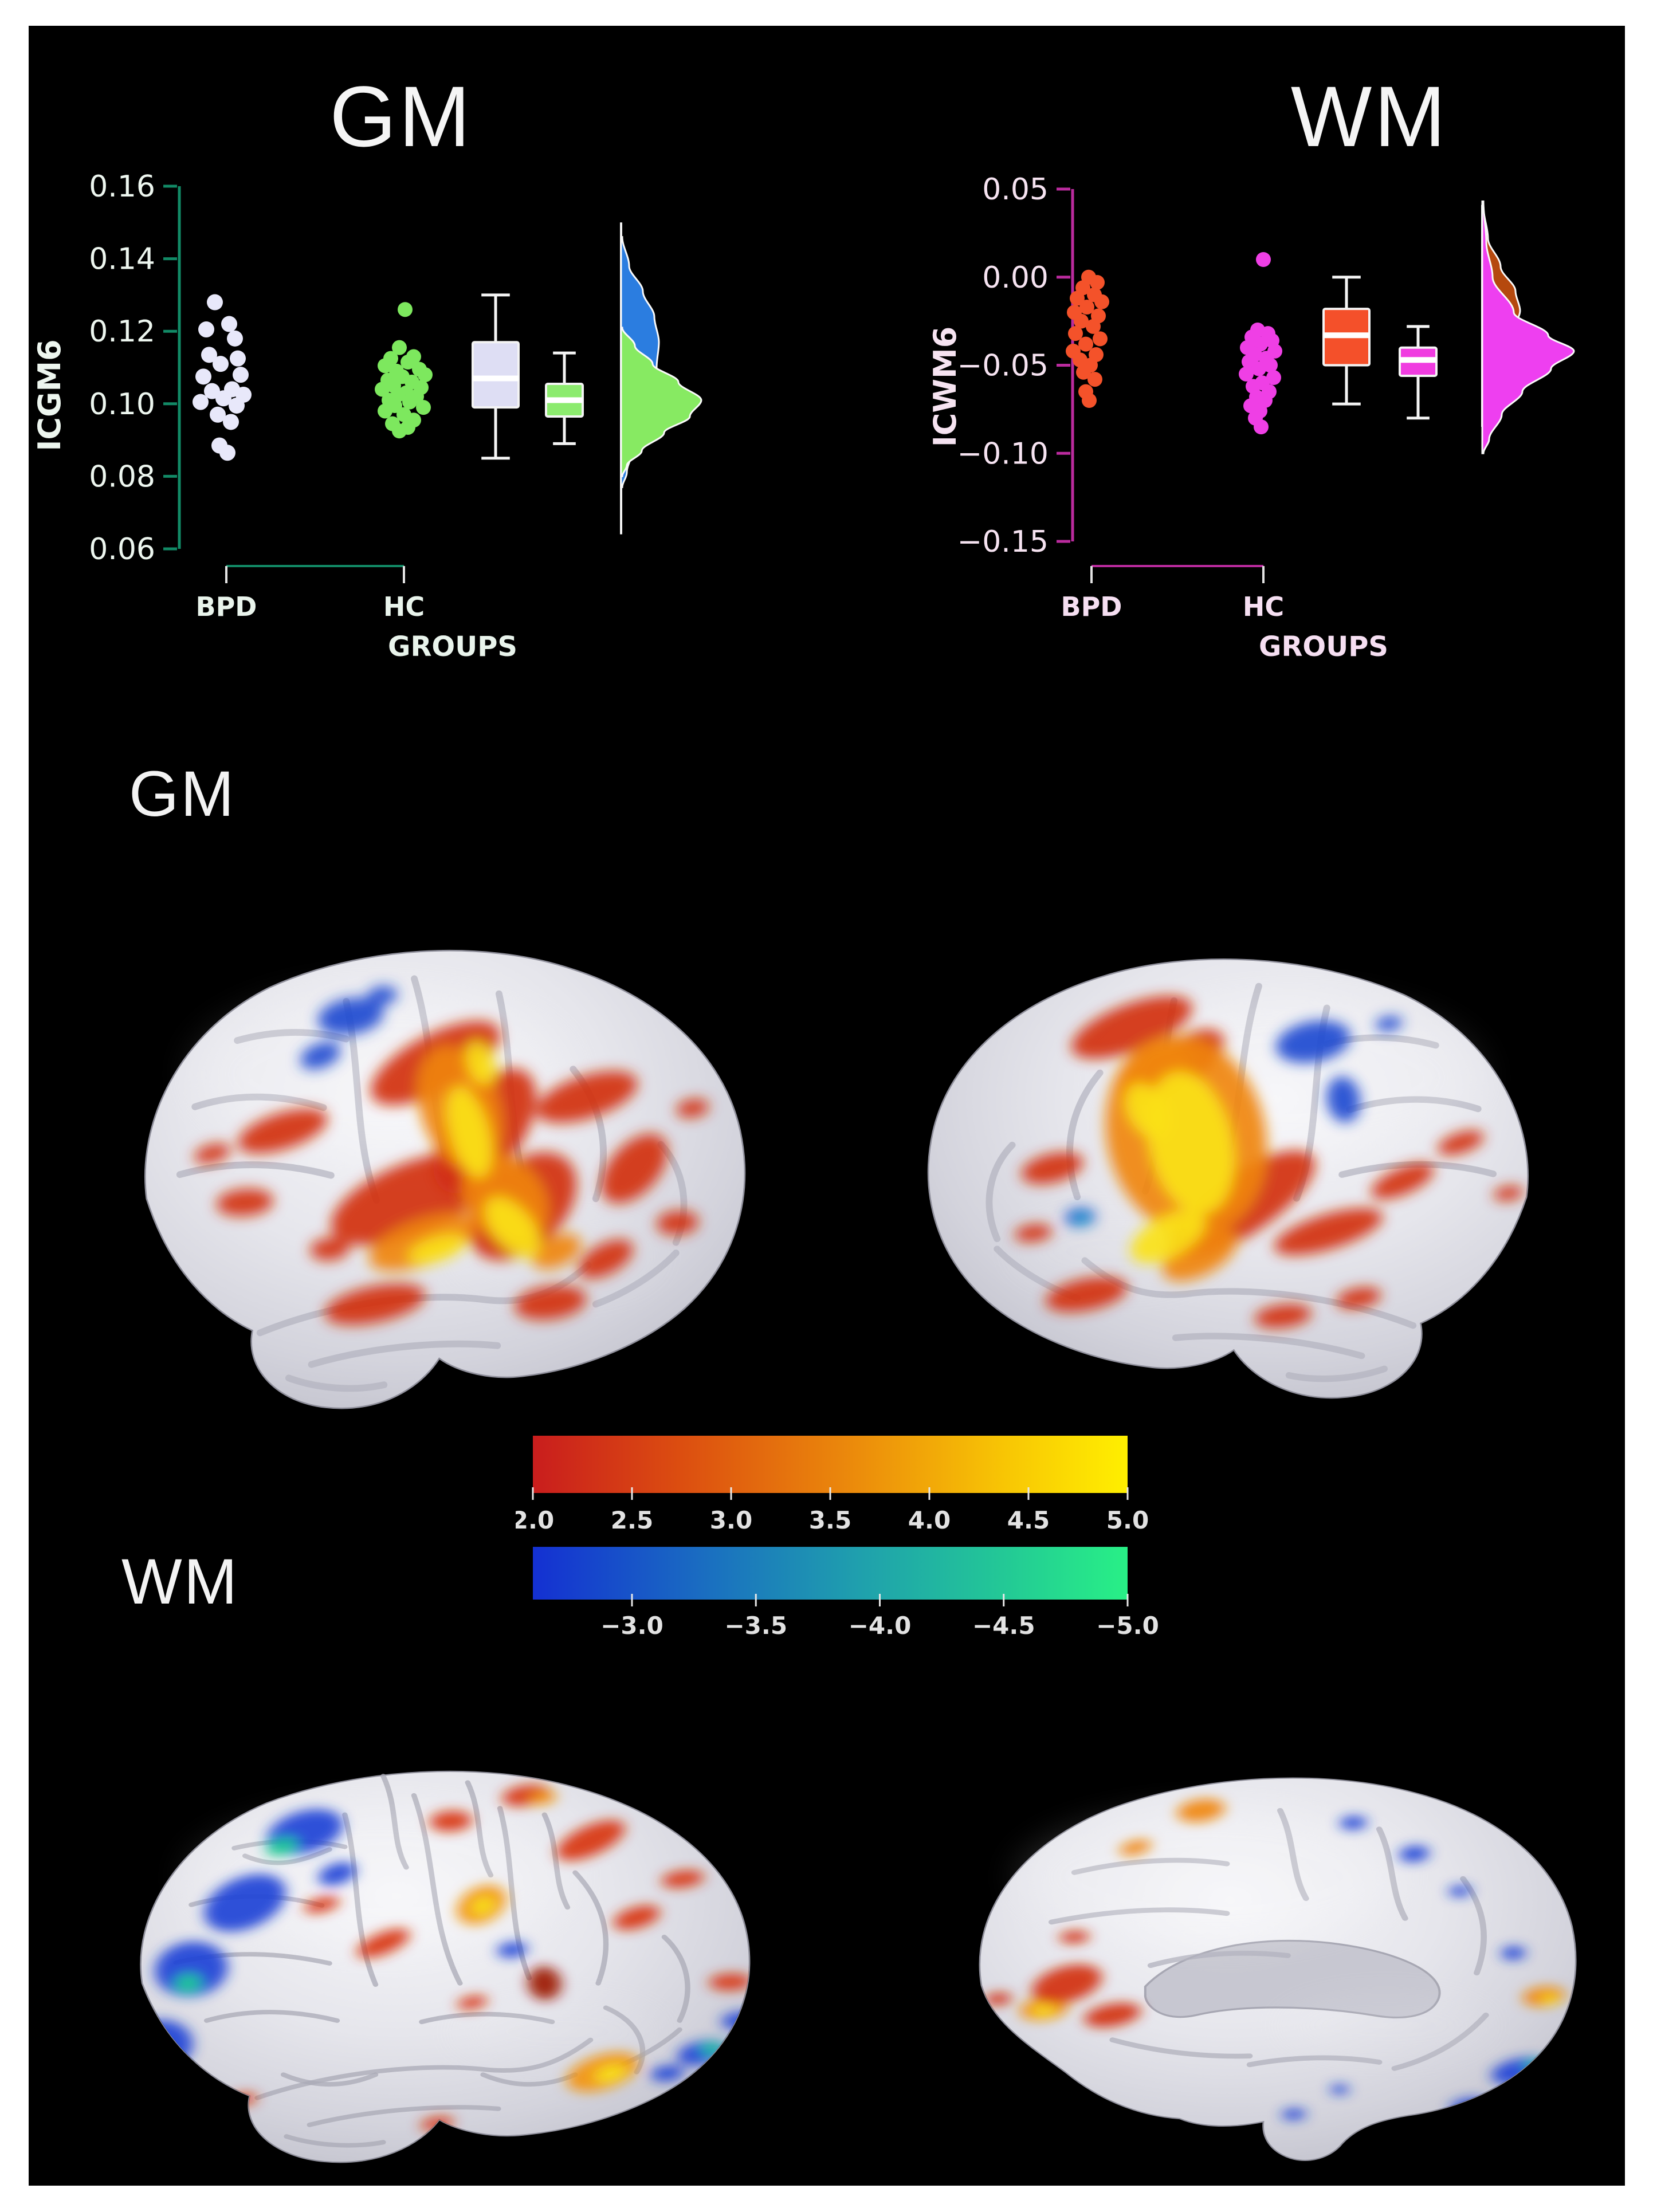  I want to click on gm-section-title: GM, so click(182, 794).